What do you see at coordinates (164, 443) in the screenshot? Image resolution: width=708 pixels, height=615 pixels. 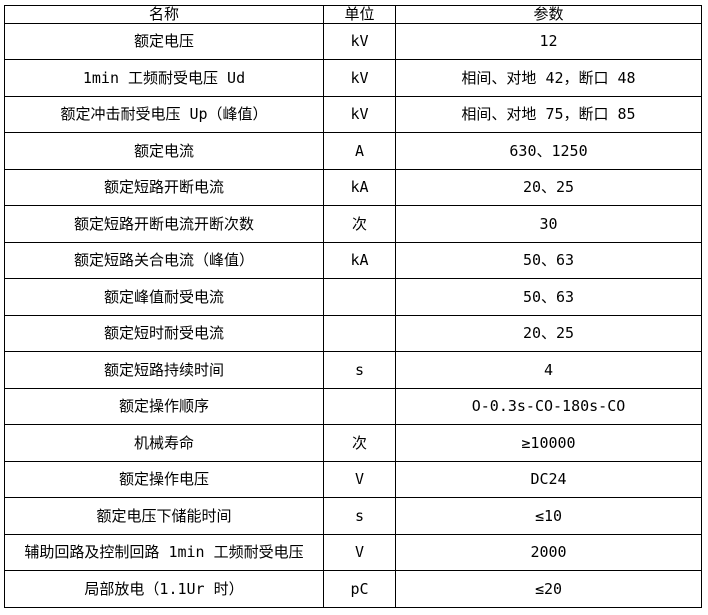 I see `spec-name-cell: 机械寿命` at bounding box center [164, 443].